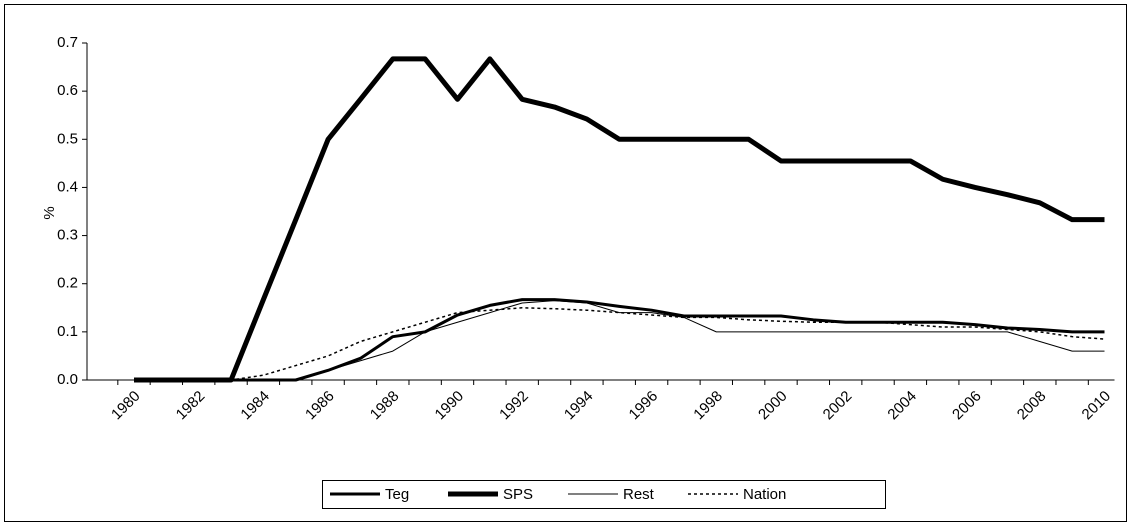 This screenshot has height=532, width=1132. Describe the element at coordinates (67, 331) in the screenshot. I see `y-tick-label: 0.1` at that location.